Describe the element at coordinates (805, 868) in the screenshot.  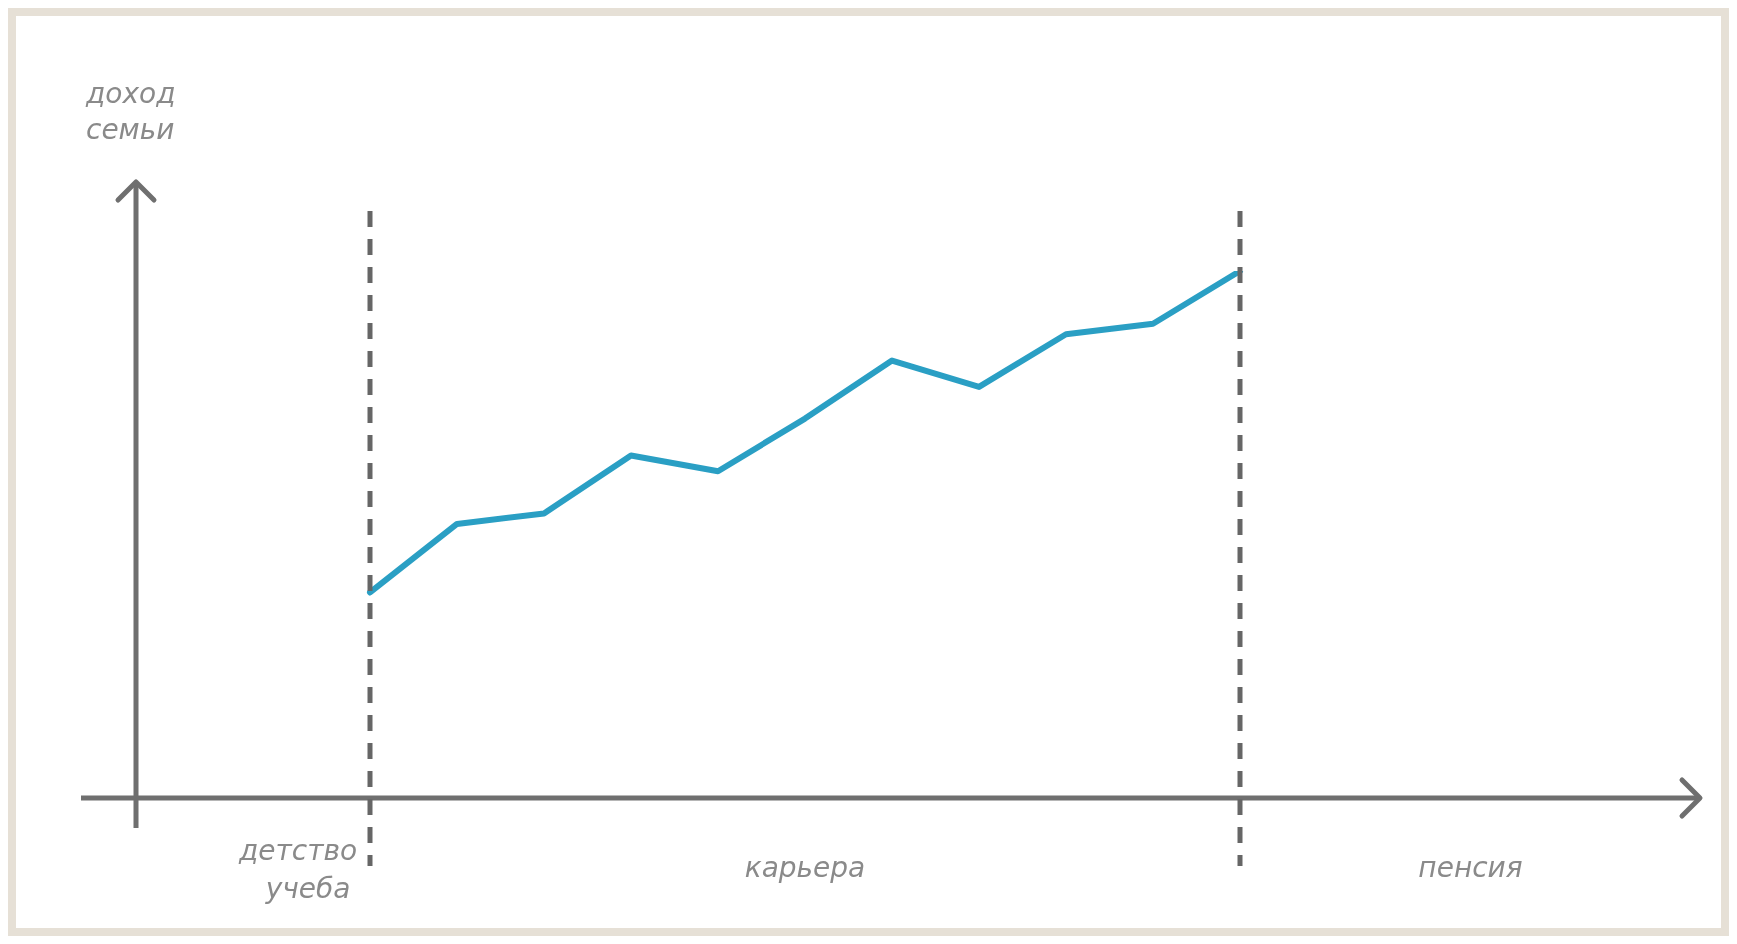
I see `text: карьера` at that location.